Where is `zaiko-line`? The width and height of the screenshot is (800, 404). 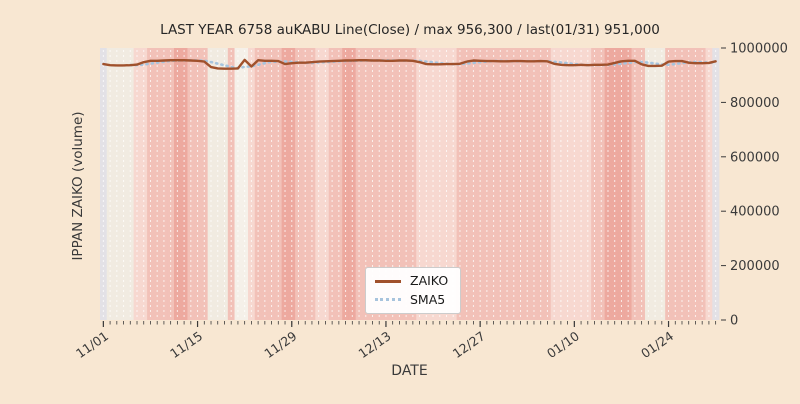
zaiko-line is located at coordinates (409, 64).